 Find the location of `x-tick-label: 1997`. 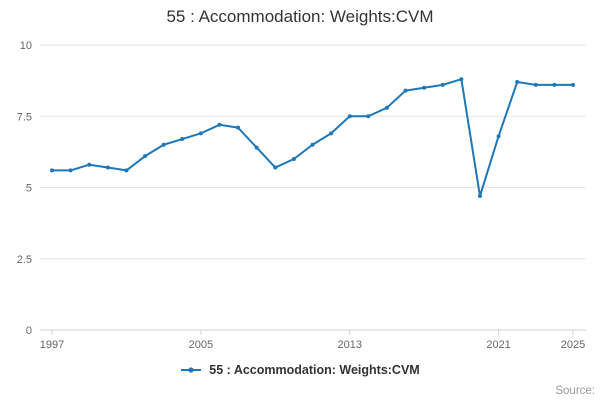

x-tick-label: 1997 is located at coordinates (52, 345).